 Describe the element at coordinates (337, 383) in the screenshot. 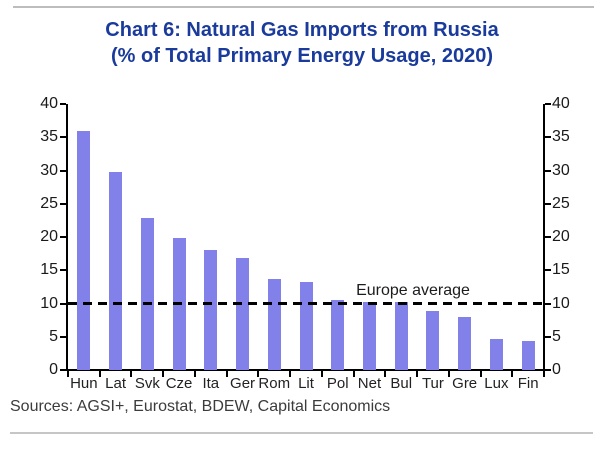

I see `x-axis-label-pol: Pol` at that location.